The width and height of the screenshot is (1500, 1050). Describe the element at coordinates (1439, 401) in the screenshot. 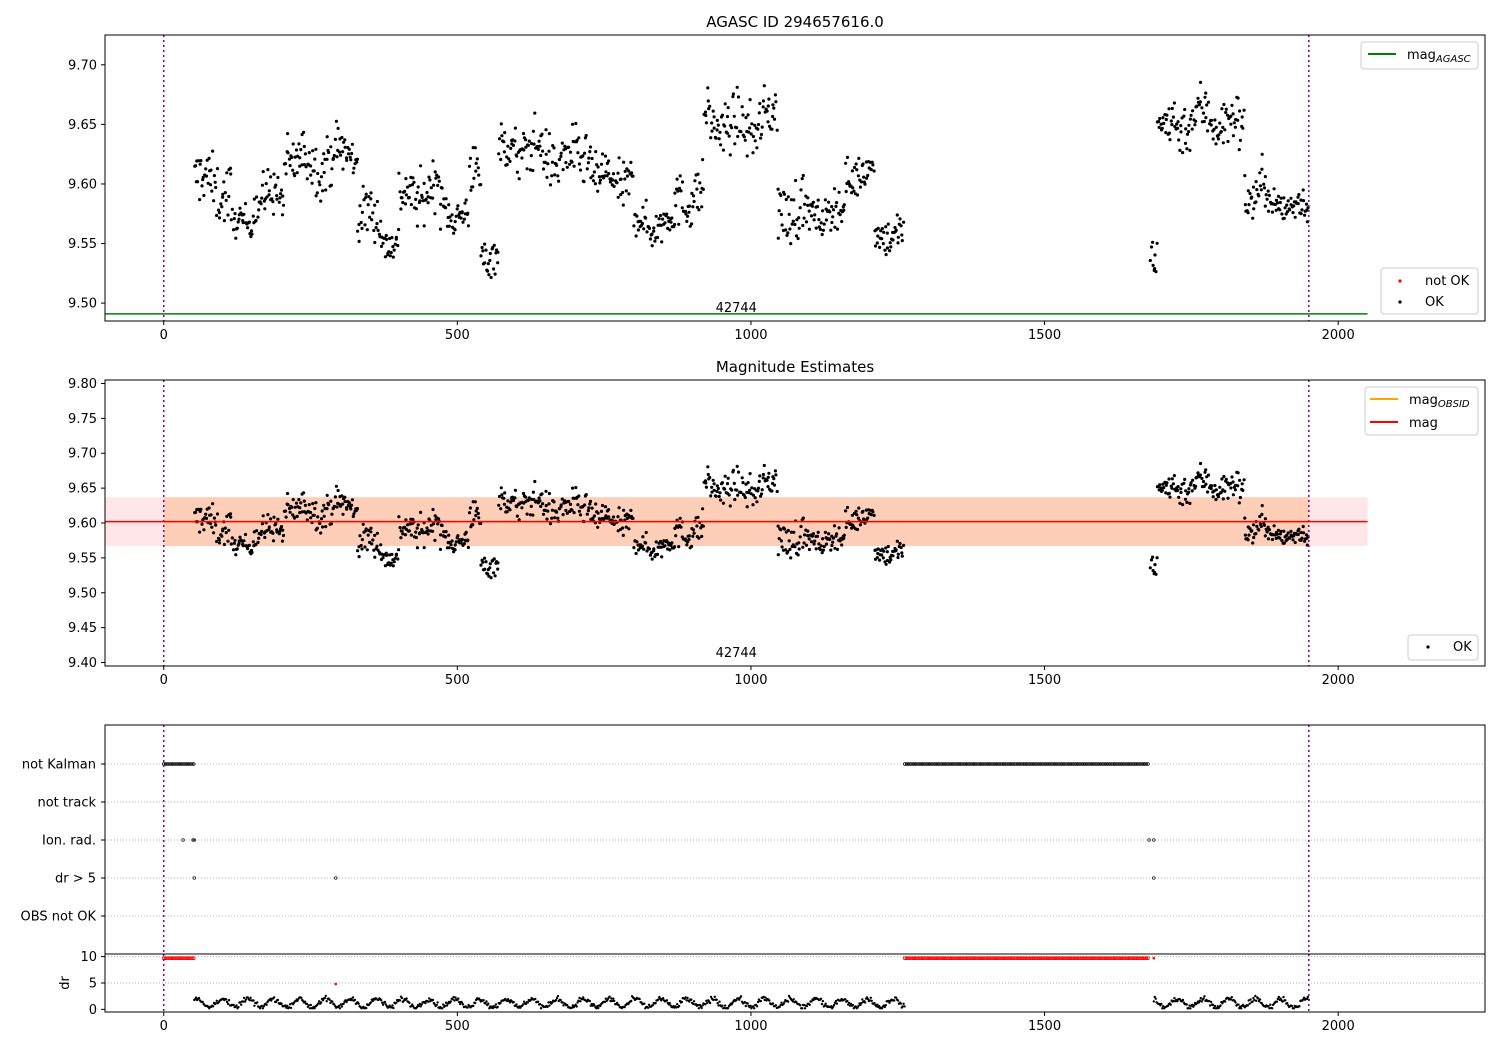

I see `svg-text: magOBSID` at that location.